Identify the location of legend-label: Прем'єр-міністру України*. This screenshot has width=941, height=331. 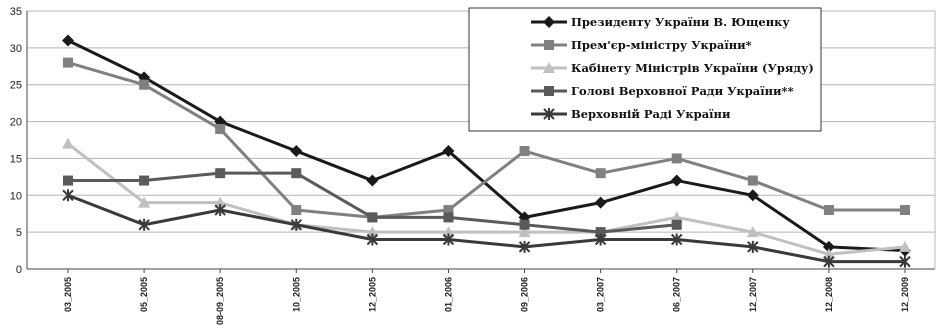
(661, 45).